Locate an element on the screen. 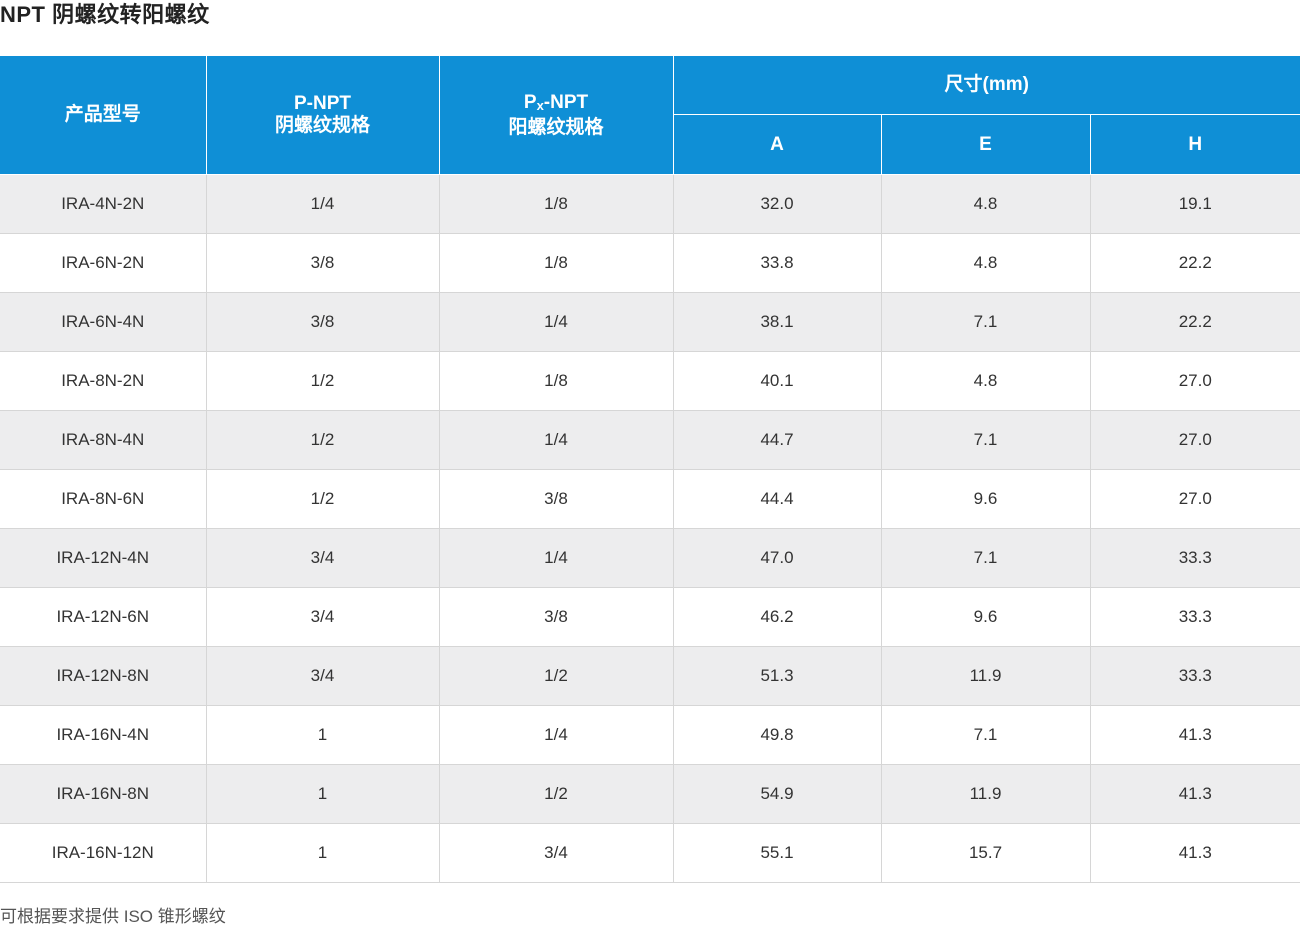 Image resolution: width=1300 pixels, height=928 pixels. header-p-npt: P-NPT 阴螺纹规格 is located at coordinates (323, 115).